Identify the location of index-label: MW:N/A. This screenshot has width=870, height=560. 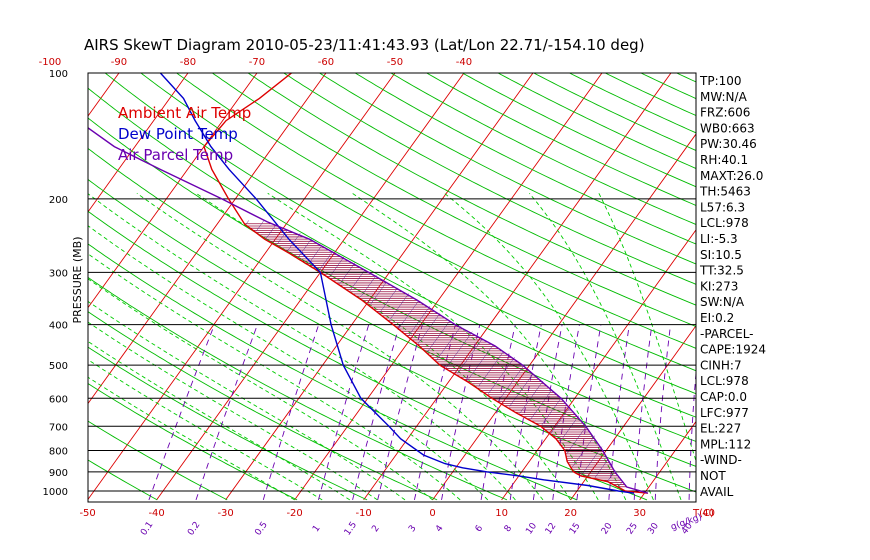
(724, 97).